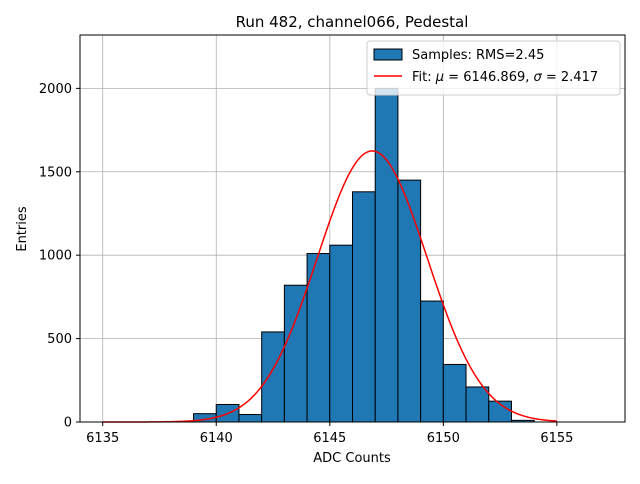  I want to click on legend-histogram-label: Samples: RMS=2.45, so click(478, 55).